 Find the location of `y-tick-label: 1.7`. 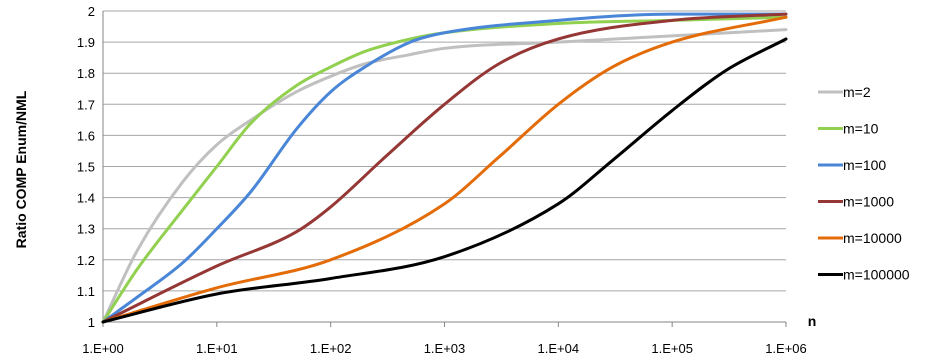

y-tick-label: 1.7 is located at coordinates (86, 104).